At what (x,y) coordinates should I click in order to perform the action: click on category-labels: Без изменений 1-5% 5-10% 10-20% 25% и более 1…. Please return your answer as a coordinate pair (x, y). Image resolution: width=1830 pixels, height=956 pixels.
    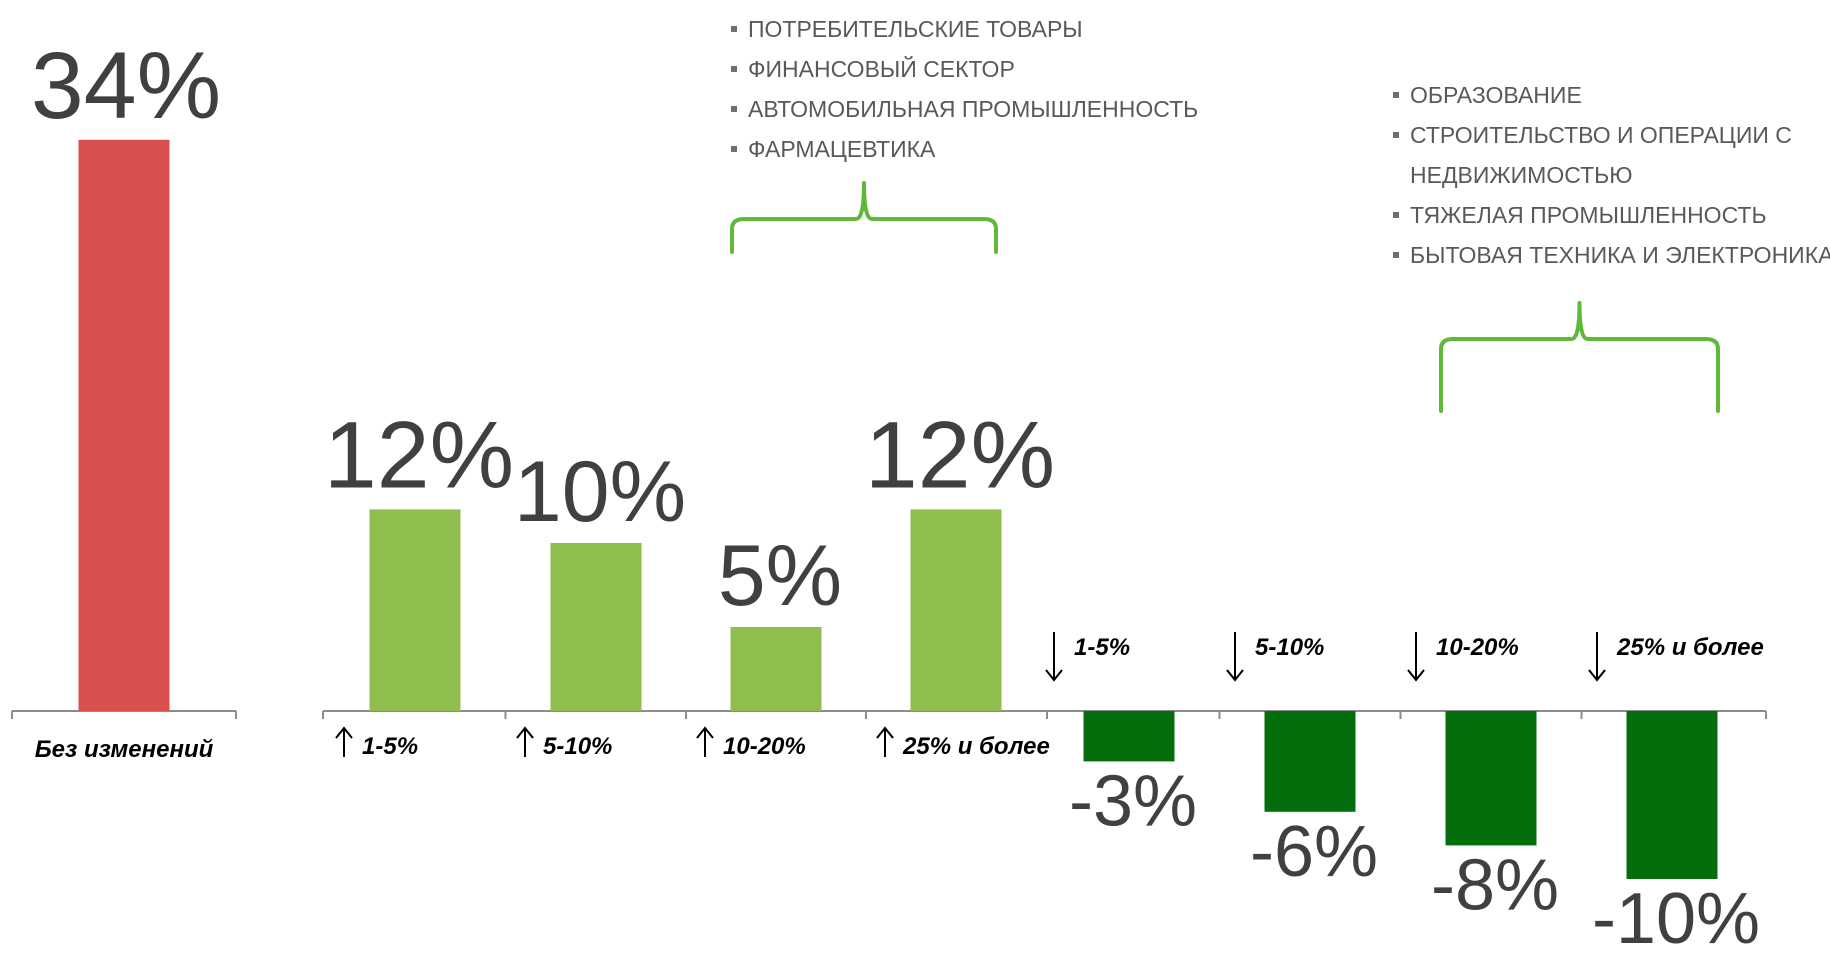
    Looking at the image, I should click on (899, 697).